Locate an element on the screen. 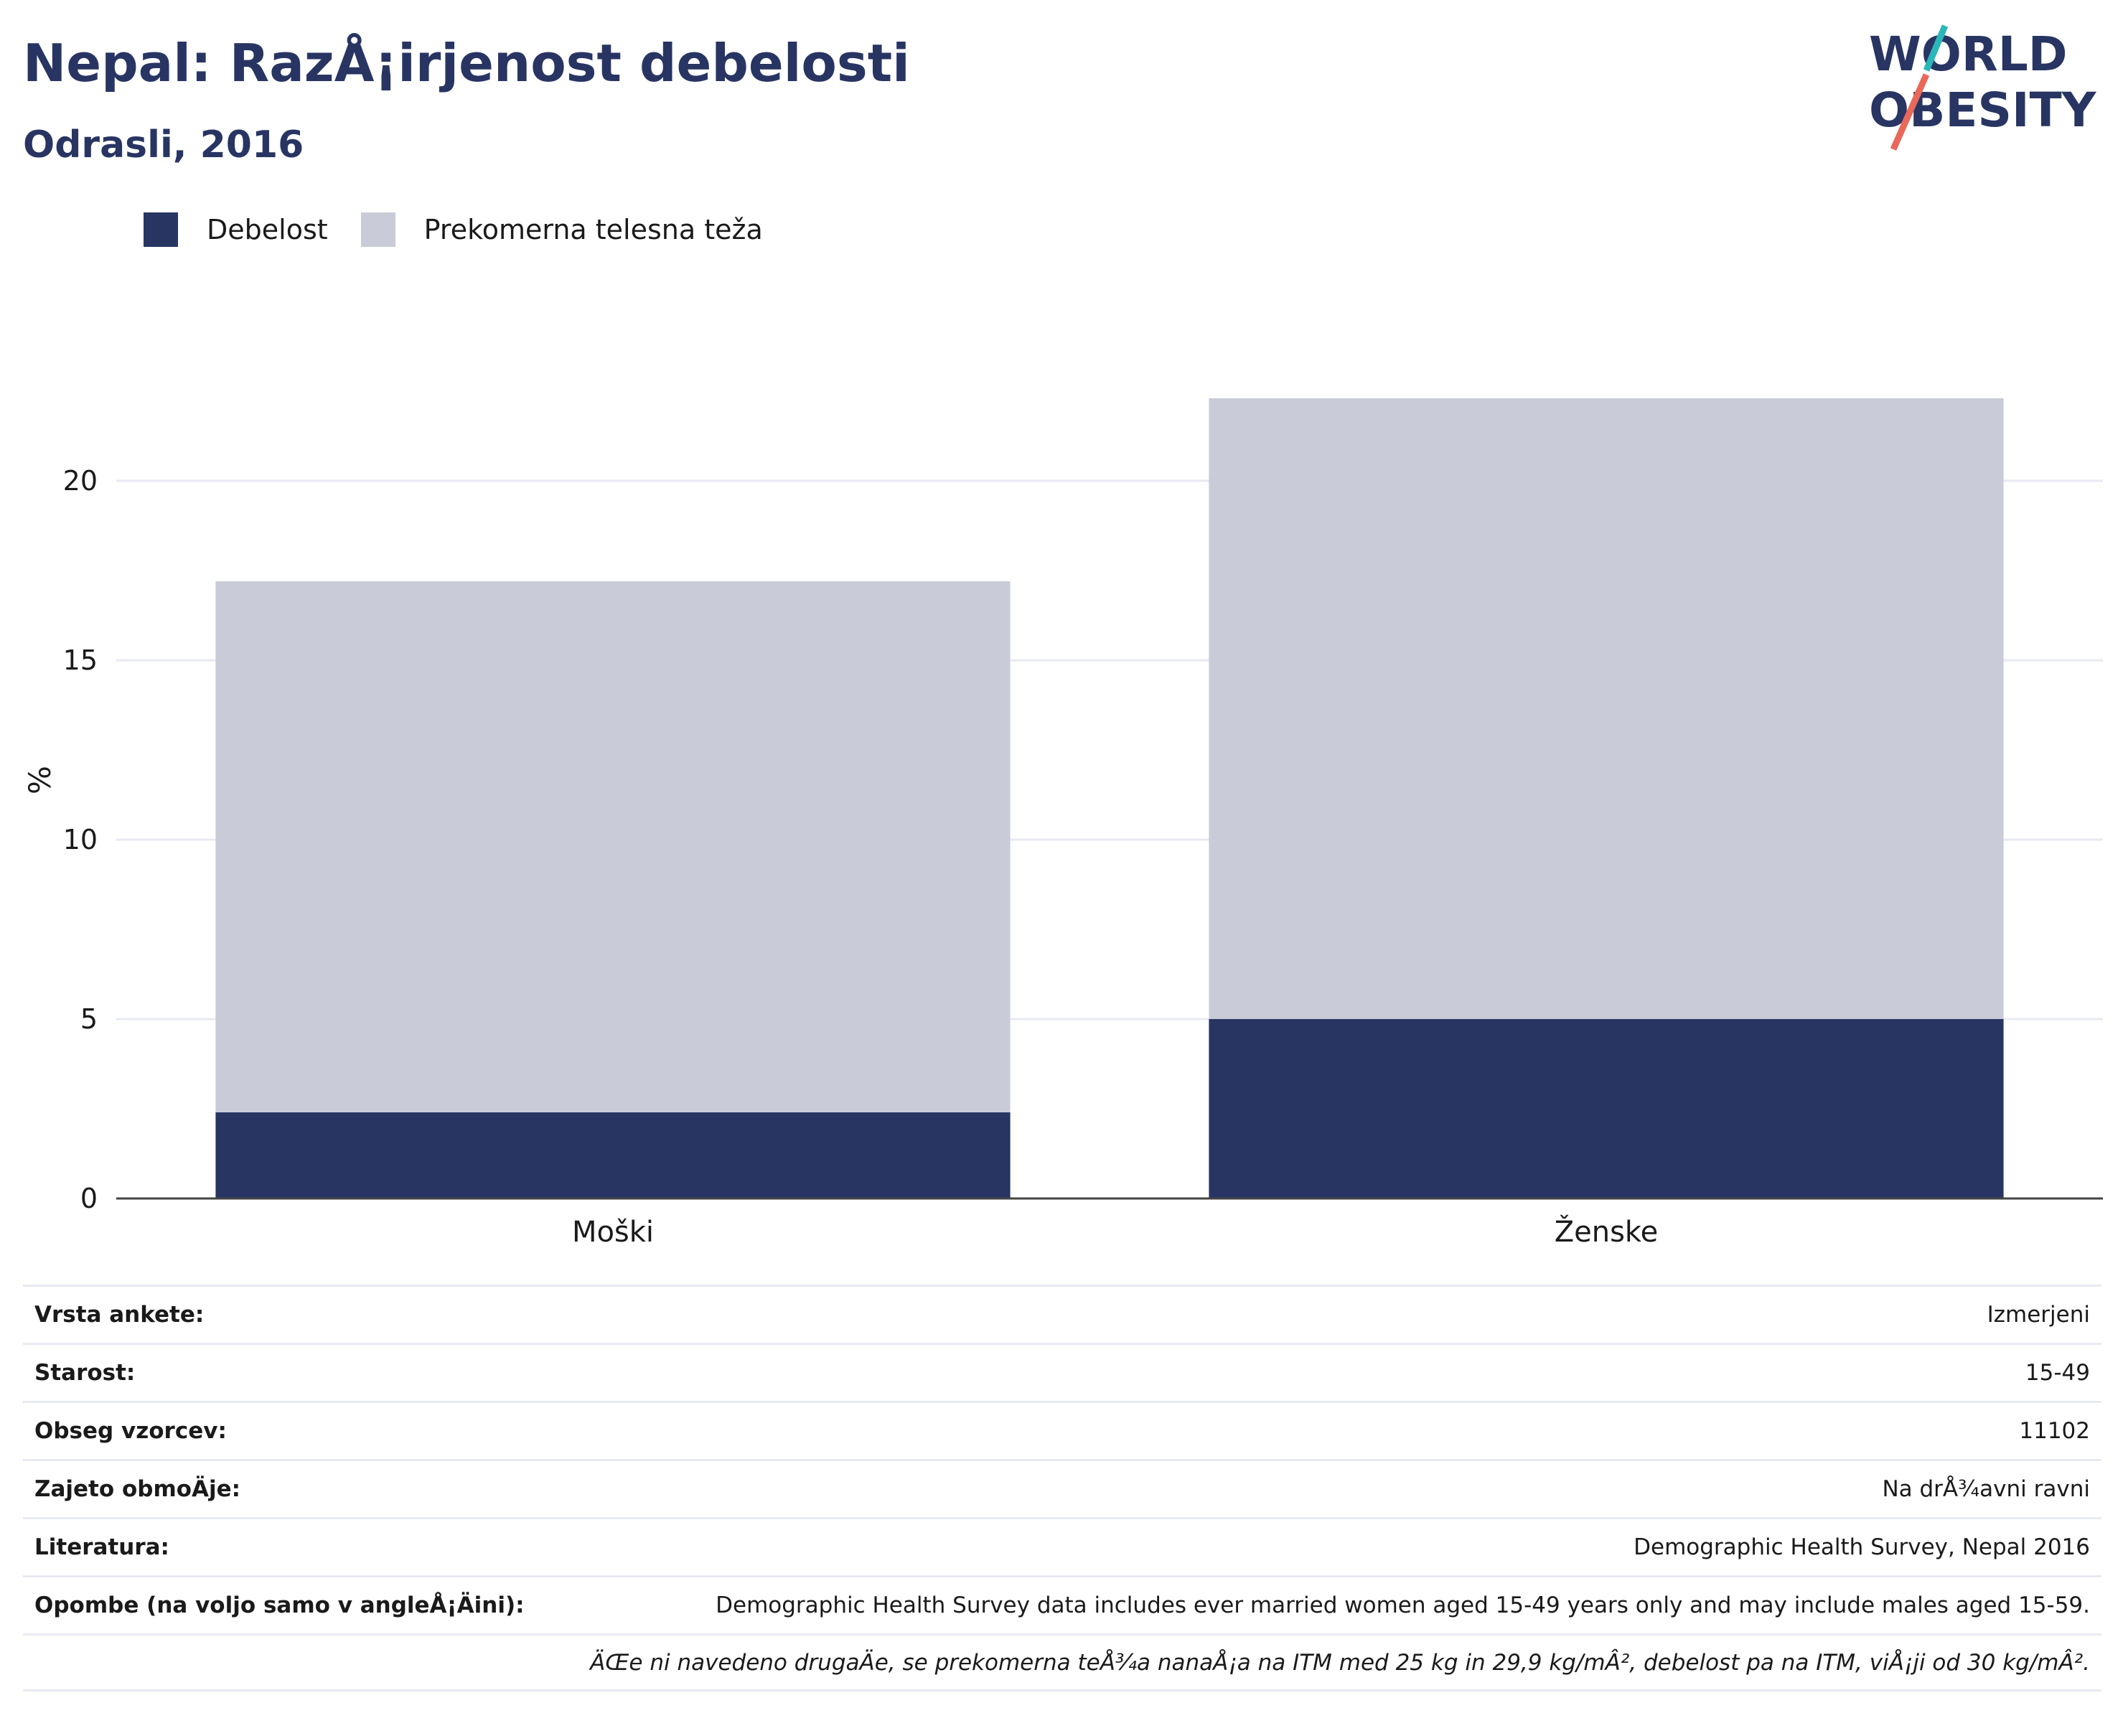  legend-item-obesity: Debelost is located at coordinates (236, 229).